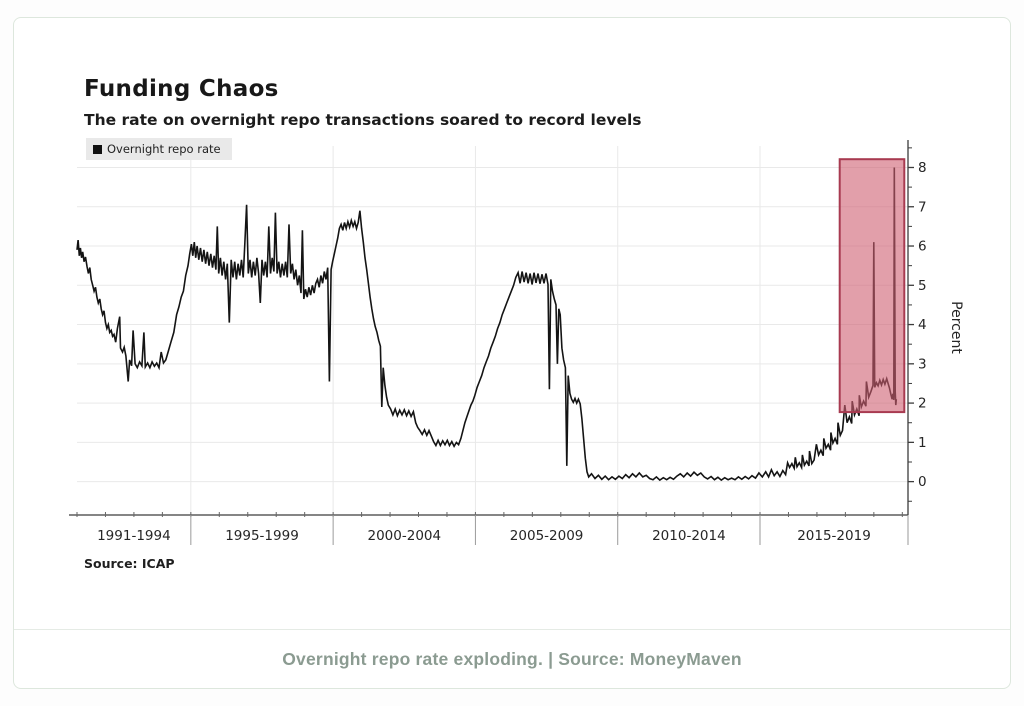  What do you see at coordinates (262, 536) in the screenshot?
I see `svg-text: 1995-1999` at bounding box center [262, 536].